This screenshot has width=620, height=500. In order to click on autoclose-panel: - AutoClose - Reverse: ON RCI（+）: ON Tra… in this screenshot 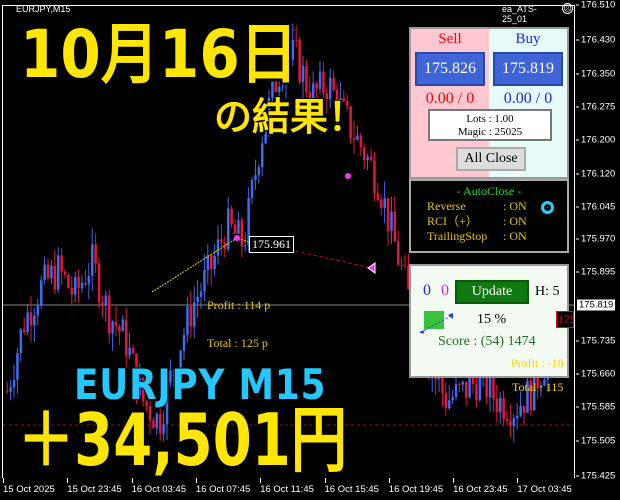, I will do `click(489, 216)`.